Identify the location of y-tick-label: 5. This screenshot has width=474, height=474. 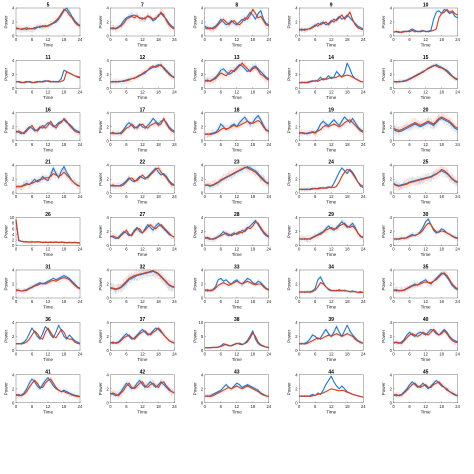
(202, 336).